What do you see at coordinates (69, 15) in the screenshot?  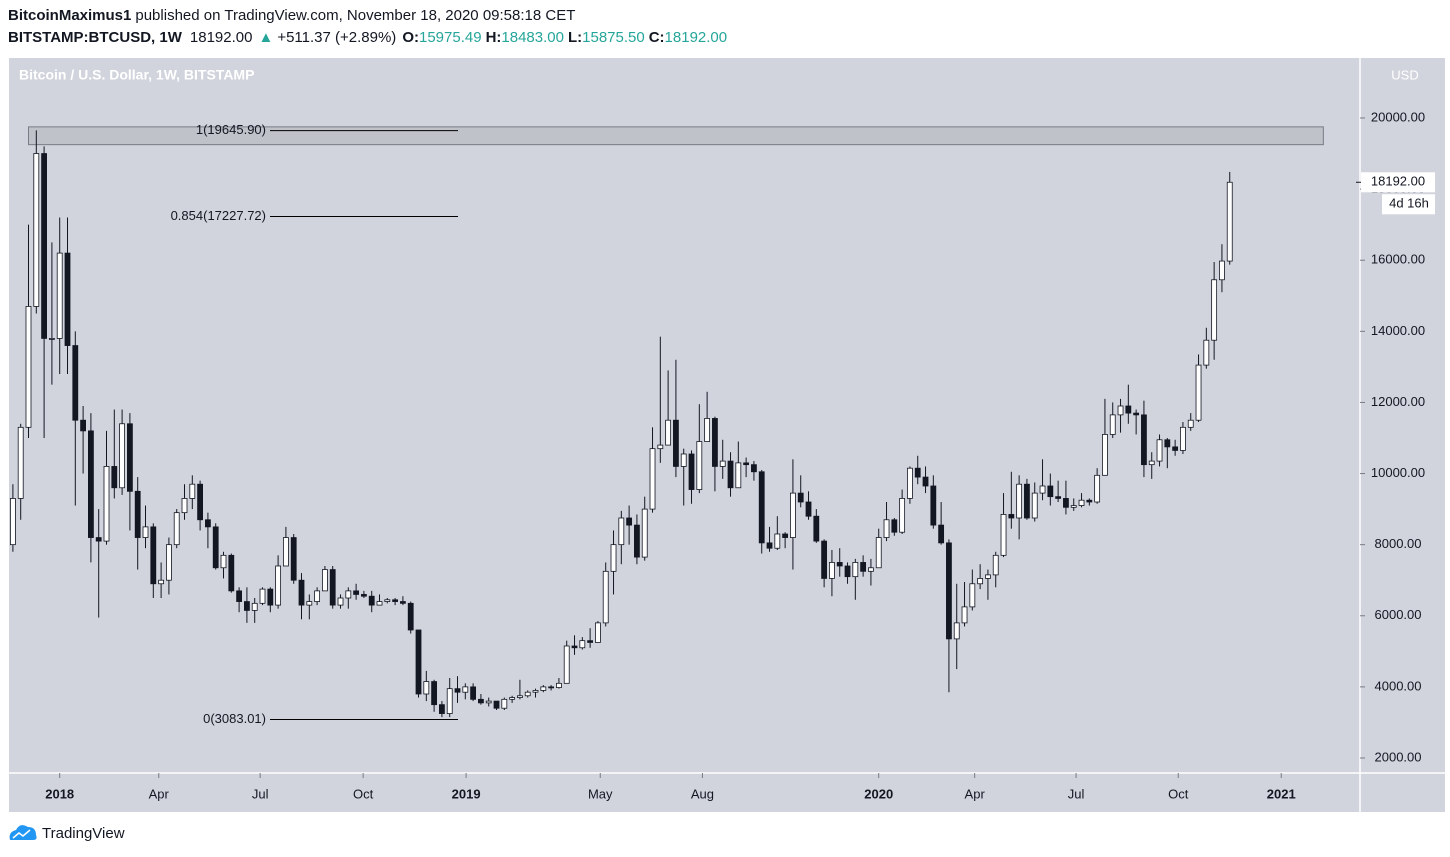 I see `author: BitcoinMaximus1` at bounding box center [69, 15].